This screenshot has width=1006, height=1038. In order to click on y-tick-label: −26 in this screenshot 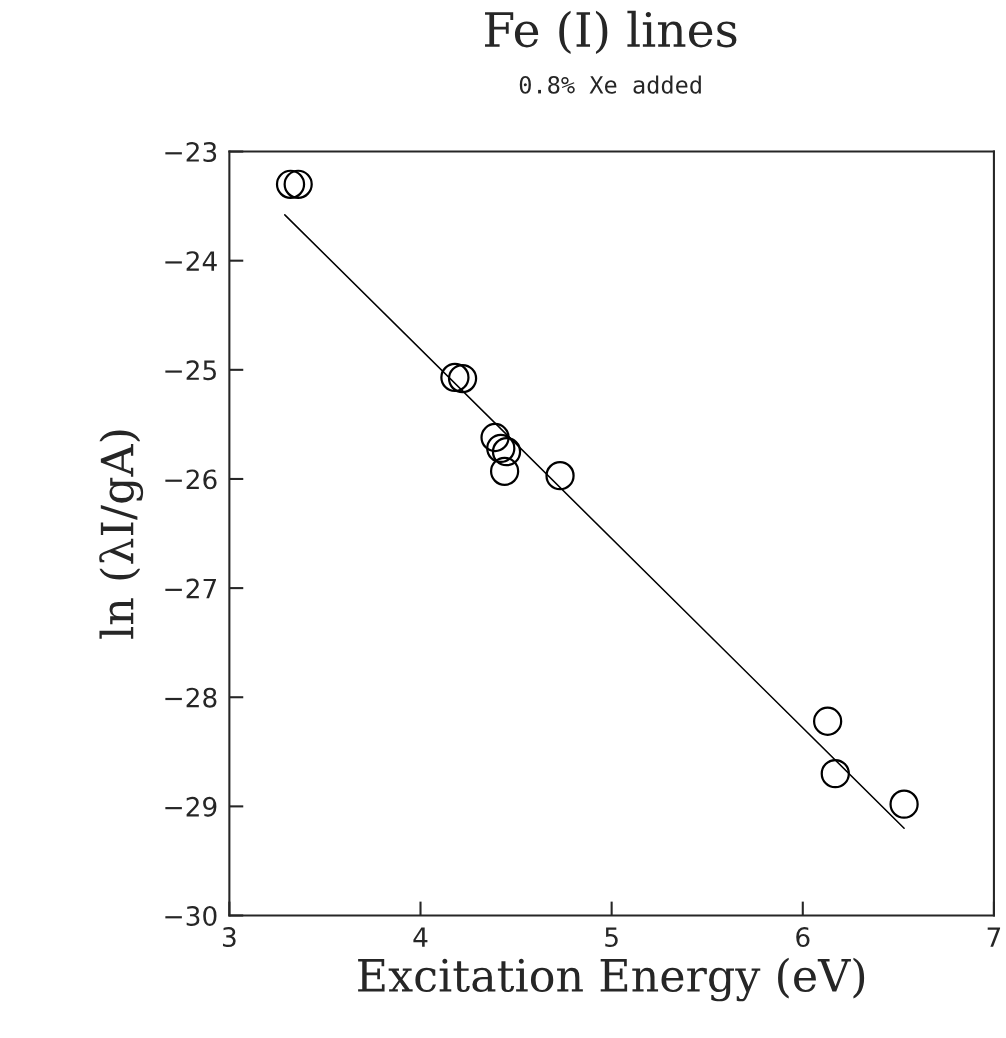, I will do `click(191, 479)`.